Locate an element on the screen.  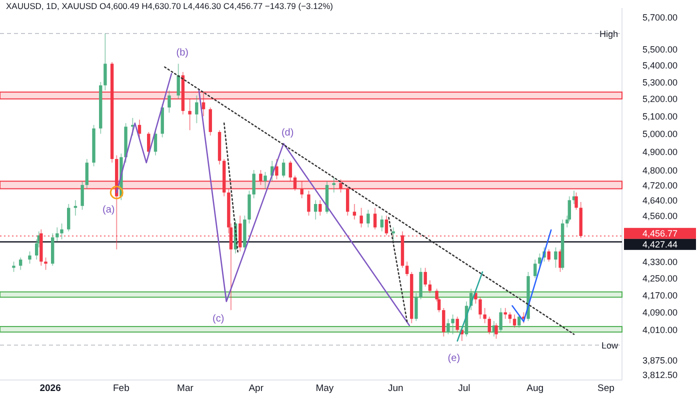
y-tick-label: 4,170.00 is located at coordinates (660, 295).